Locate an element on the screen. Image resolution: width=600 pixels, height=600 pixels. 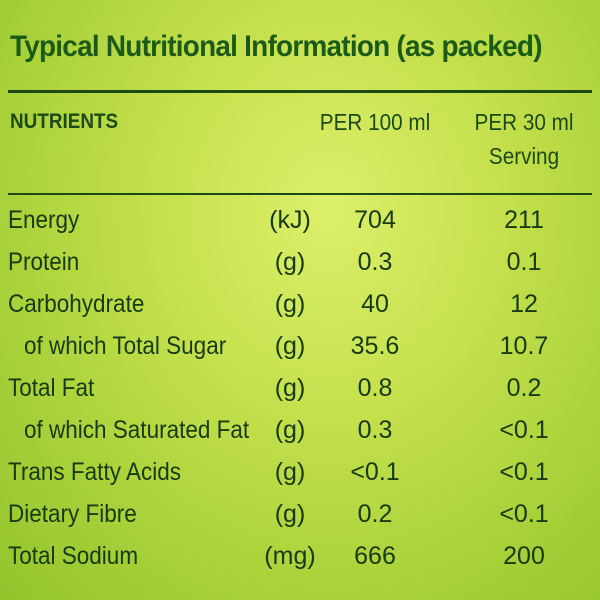
nutrient-unit: (mg) is located at coordinates (290, 556).